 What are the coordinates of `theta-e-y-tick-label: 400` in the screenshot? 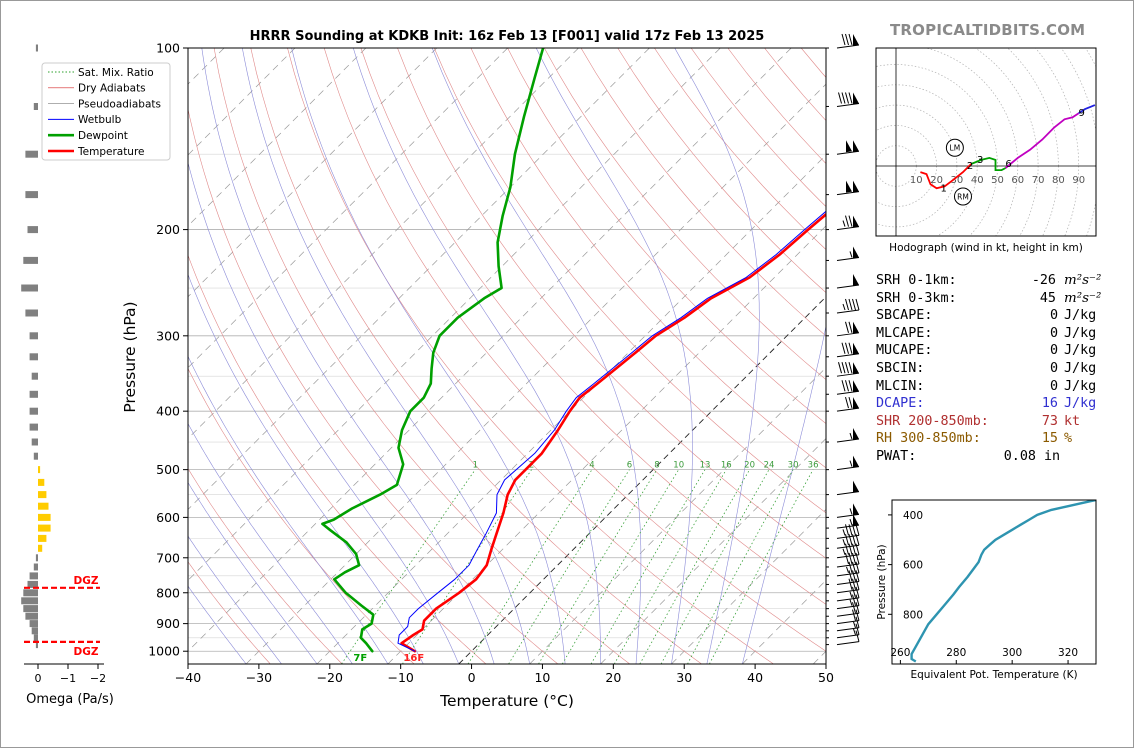 It's located at (913, 516).